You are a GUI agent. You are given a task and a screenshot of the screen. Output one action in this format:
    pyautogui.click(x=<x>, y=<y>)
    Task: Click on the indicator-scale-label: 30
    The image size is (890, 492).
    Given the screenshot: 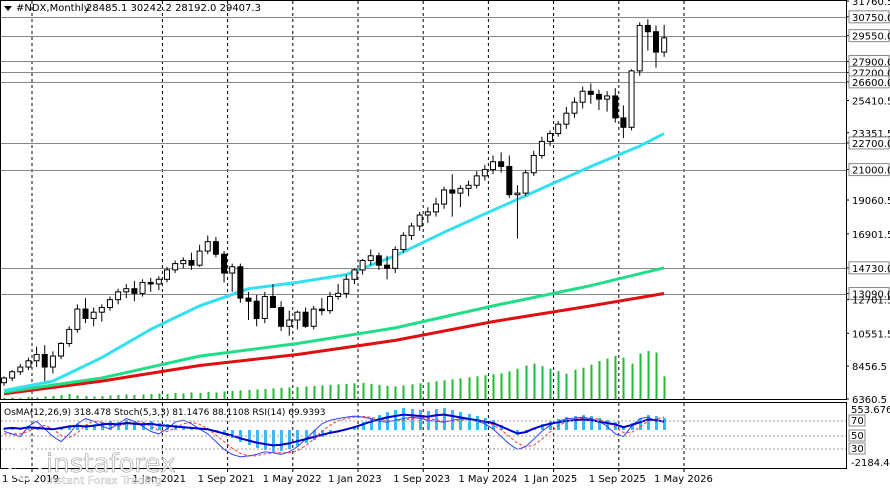 What is the action you would take?
    pyautogui.click(x=857, y=449)
    